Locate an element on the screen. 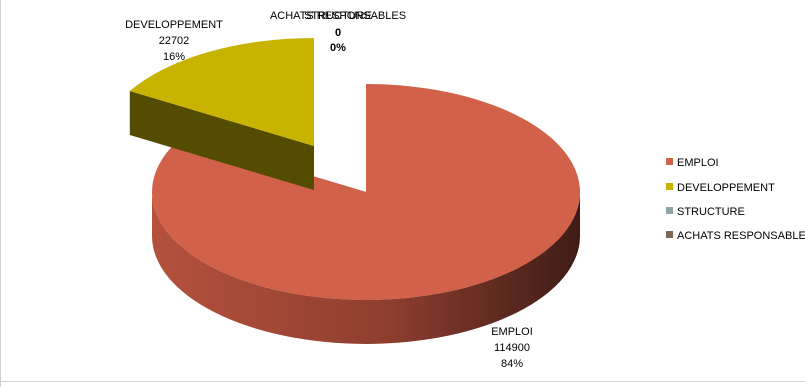 The width and height of the screenshot is (805, 387). data-label-achats-value: 0 is located at coordinates (338, 33).